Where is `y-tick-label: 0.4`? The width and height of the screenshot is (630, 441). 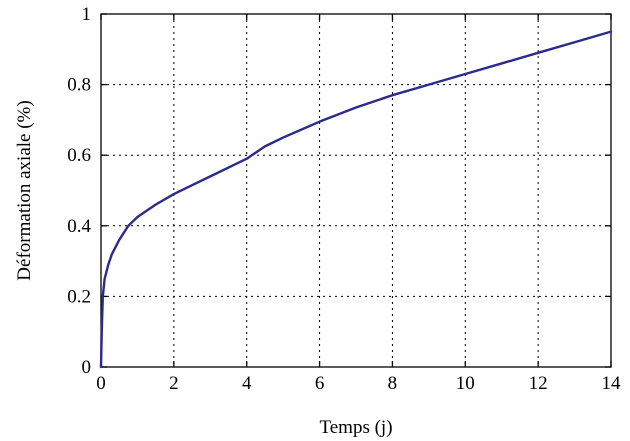 y-tick-label: 0.4 is located at coordinates (79, 226).